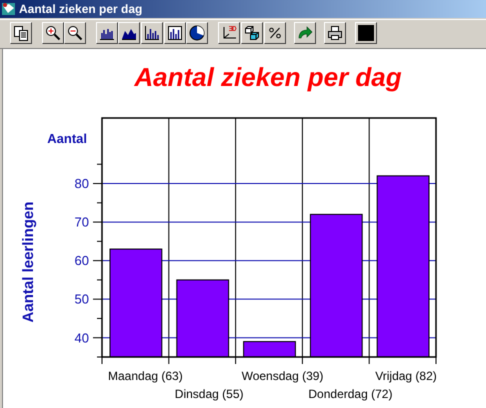  Describe the element at coordinates (81, 299) in the screenshot. I see `y-tick-label: 50` at that location.